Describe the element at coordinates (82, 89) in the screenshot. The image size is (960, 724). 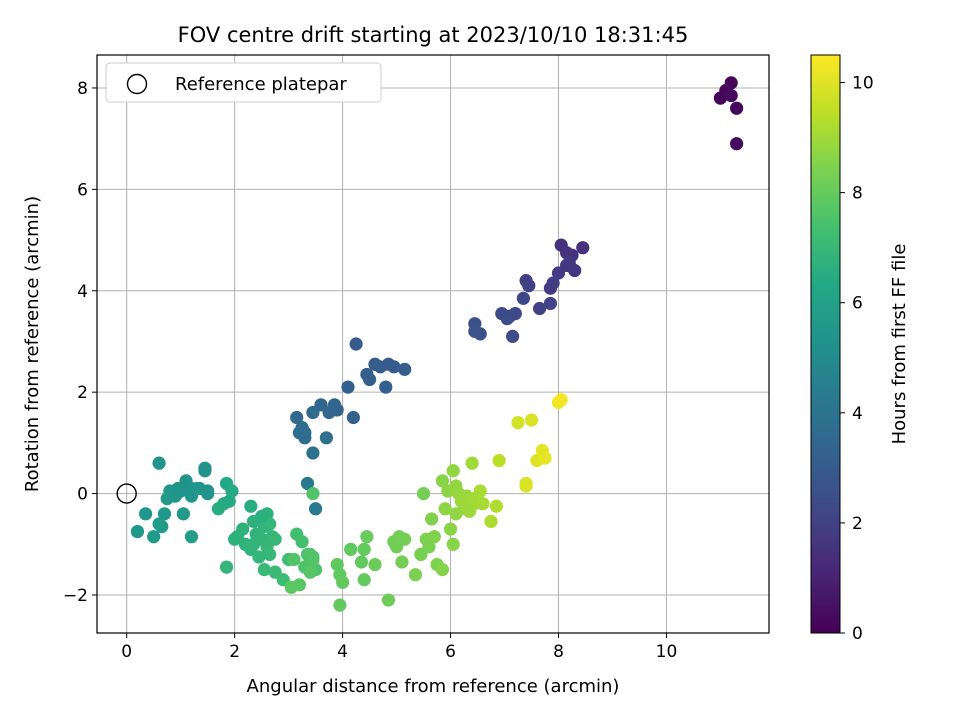
I see `y-tick-label: 8` at that location.